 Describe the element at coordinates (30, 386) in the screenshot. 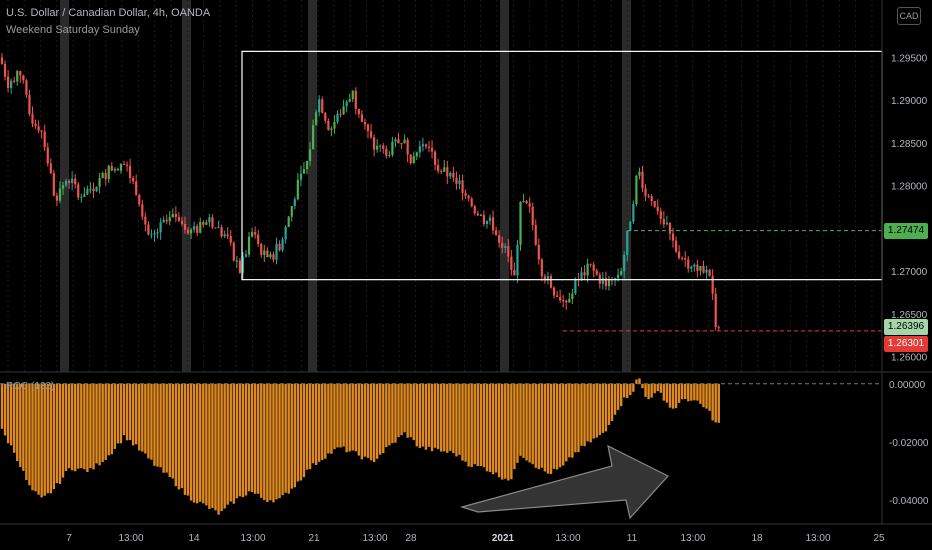

I see `roc-indicator-title: ROC (132)` at that location.